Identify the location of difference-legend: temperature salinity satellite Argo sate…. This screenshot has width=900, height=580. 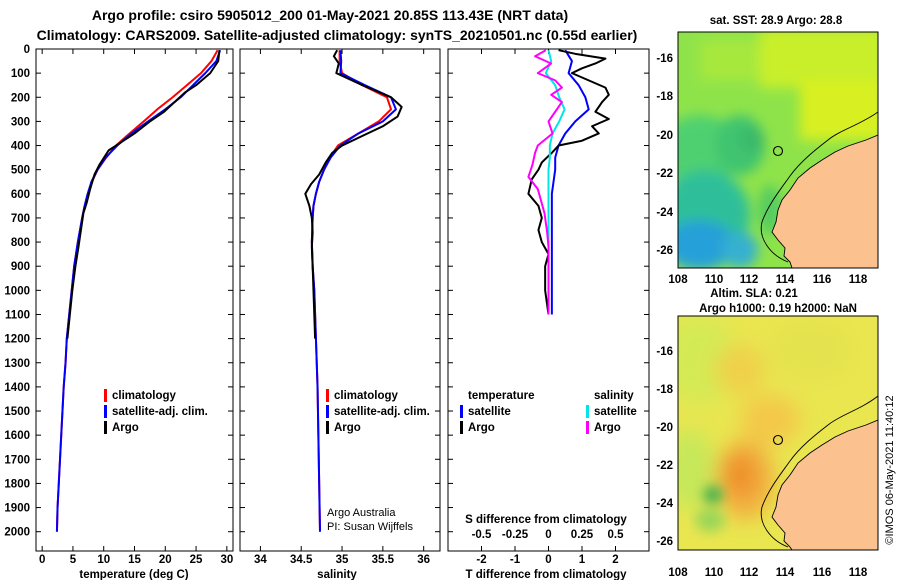
(548, 412).